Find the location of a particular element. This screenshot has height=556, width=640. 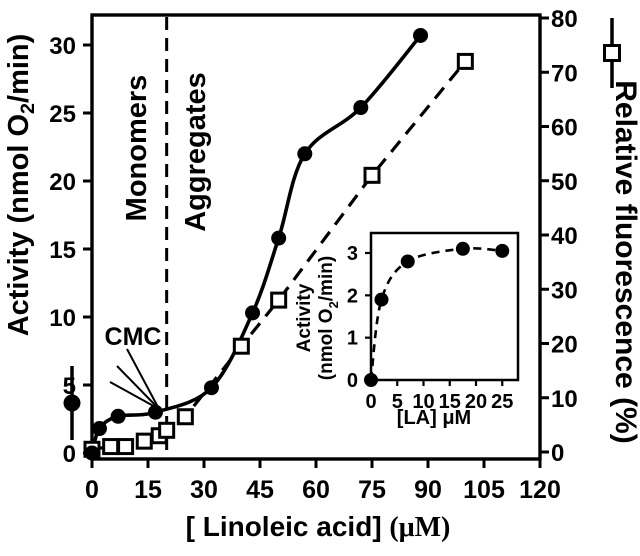

right-axis-tick-label: 80 is located at coordinates (564, 19).